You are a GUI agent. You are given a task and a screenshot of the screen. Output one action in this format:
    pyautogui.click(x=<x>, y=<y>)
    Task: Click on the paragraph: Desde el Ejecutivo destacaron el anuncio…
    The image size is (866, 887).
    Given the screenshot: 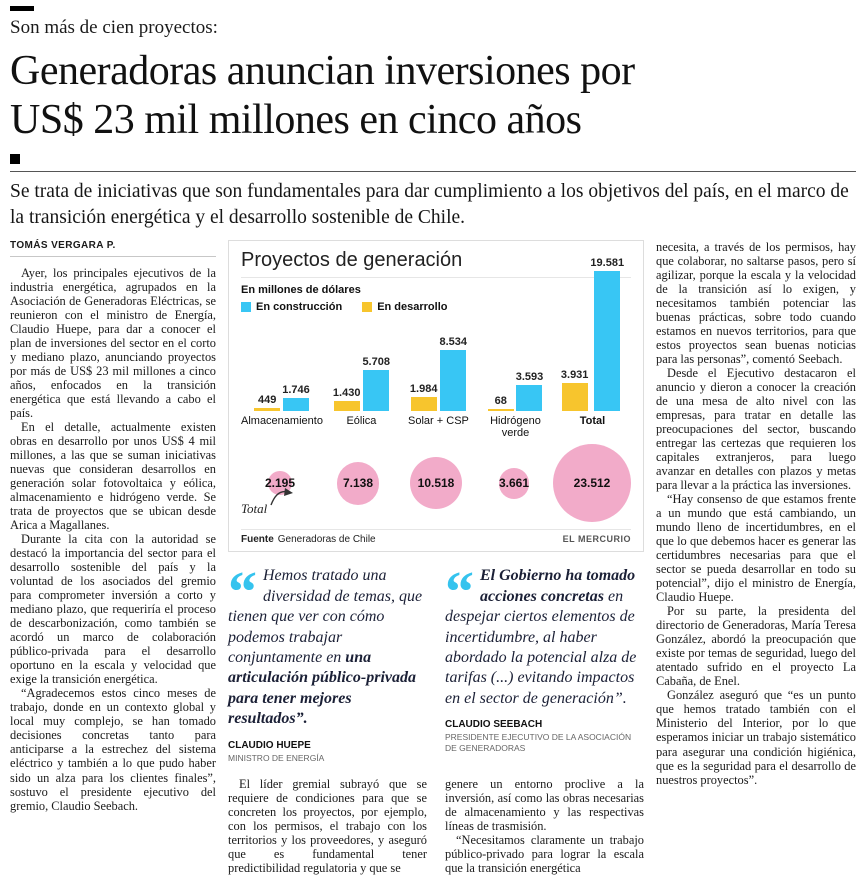 What is the action you would take?
    pyautogui.click(x=756, y=429)
    